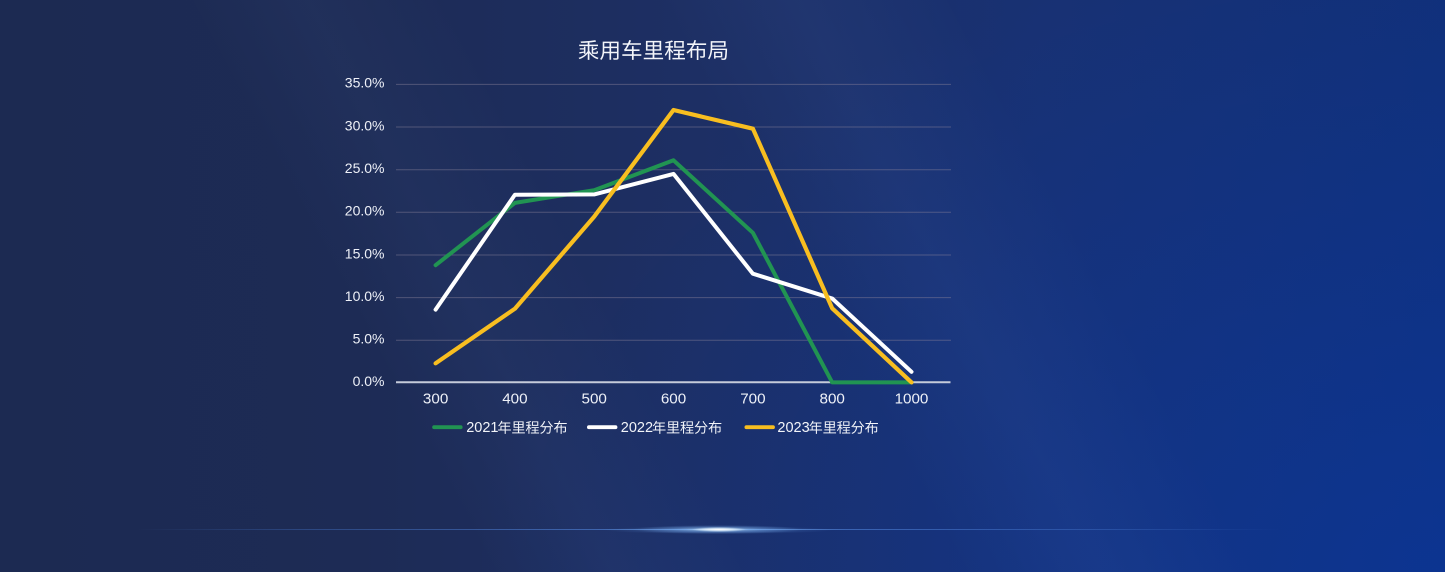 The width and height of the screenshot is (1445, 572). Describe the element at coordinates (435, 399) in the screenshot. I see `svg-text: 300` at that location.